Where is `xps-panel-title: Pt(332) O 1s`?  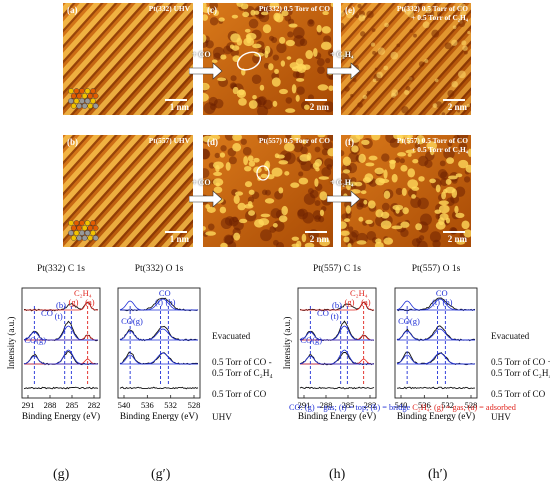
xps-panel-title: Pt(332) O 1s is located at coordinates (159, 269).